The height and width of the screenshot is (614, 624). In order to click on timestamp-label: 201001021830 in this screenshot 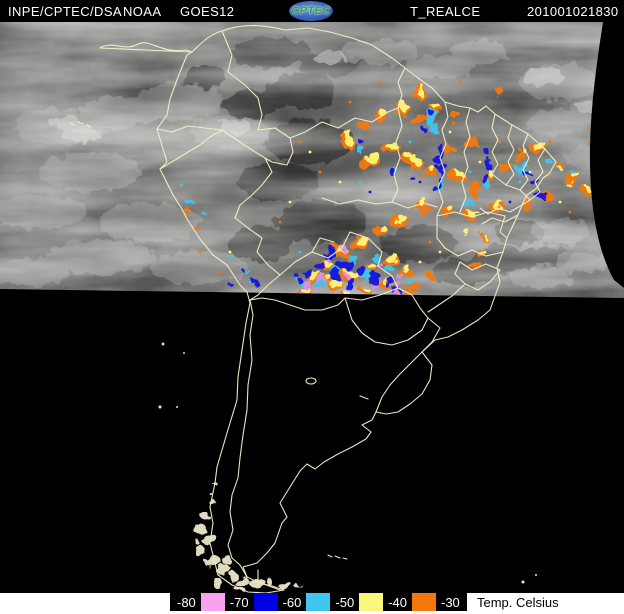, I will do `click(573, 11)`.